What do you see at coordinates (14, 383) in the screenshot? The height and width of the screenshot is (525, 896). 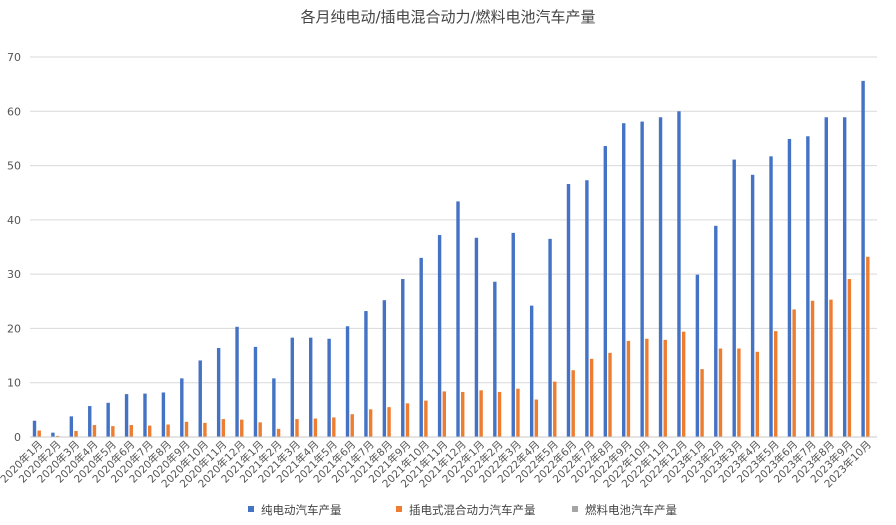 I see `y-tick-label: 10` at bounding box center [14, 383].